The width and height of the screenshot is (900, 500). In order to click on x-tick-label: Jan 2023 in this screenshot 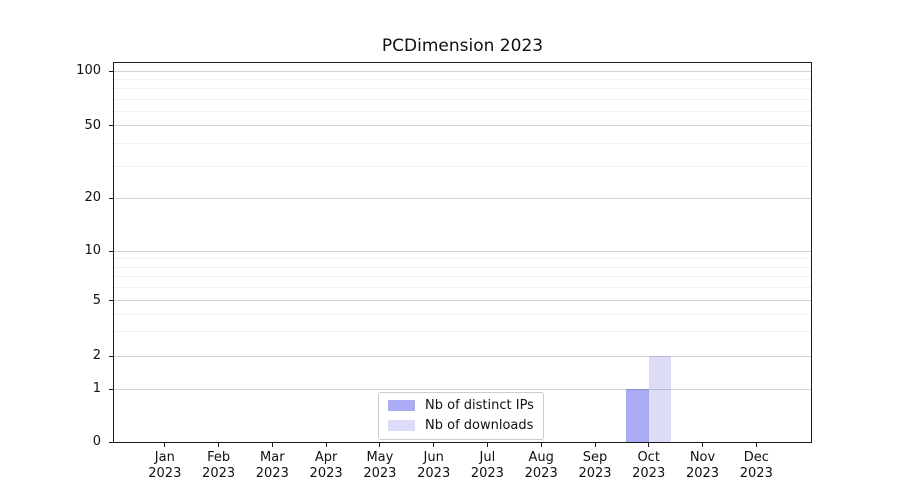, I will do `click(165, 465)`.